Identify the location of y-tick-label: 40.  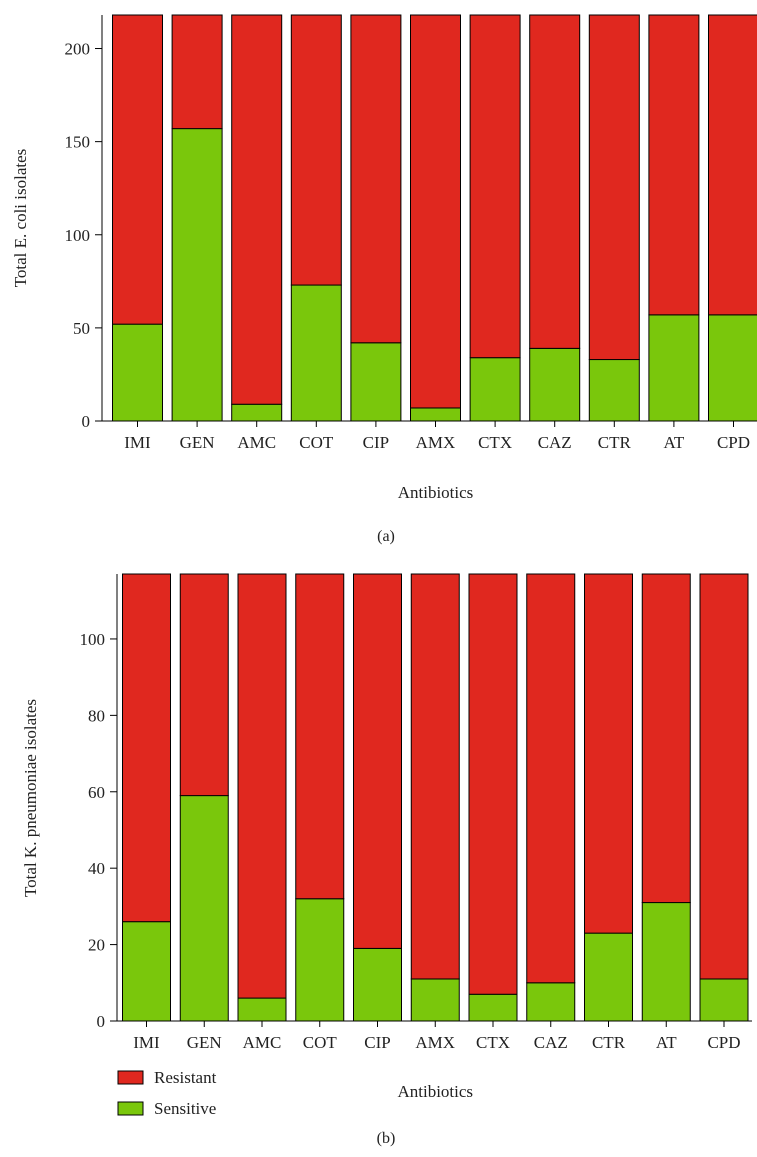
(96, 868).